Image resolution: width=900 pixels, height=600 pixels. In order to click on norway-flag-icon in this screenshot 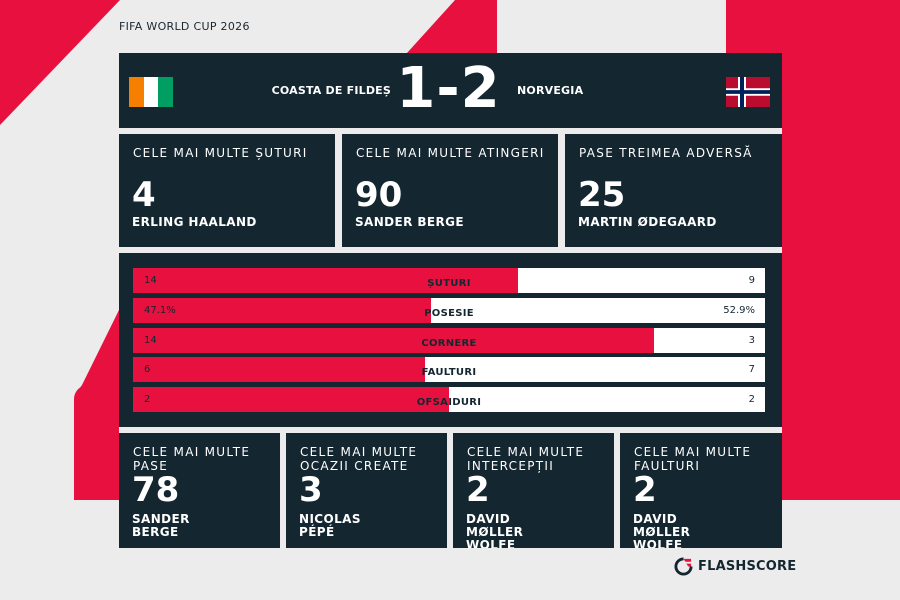, I will do `click(748, 92)`.